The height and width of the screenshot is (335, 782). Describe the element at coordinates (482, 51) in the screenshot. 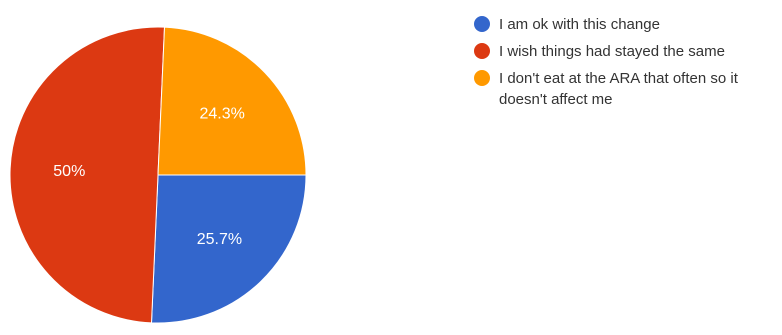

I see `legend-swatch-stayed-same` at that location.